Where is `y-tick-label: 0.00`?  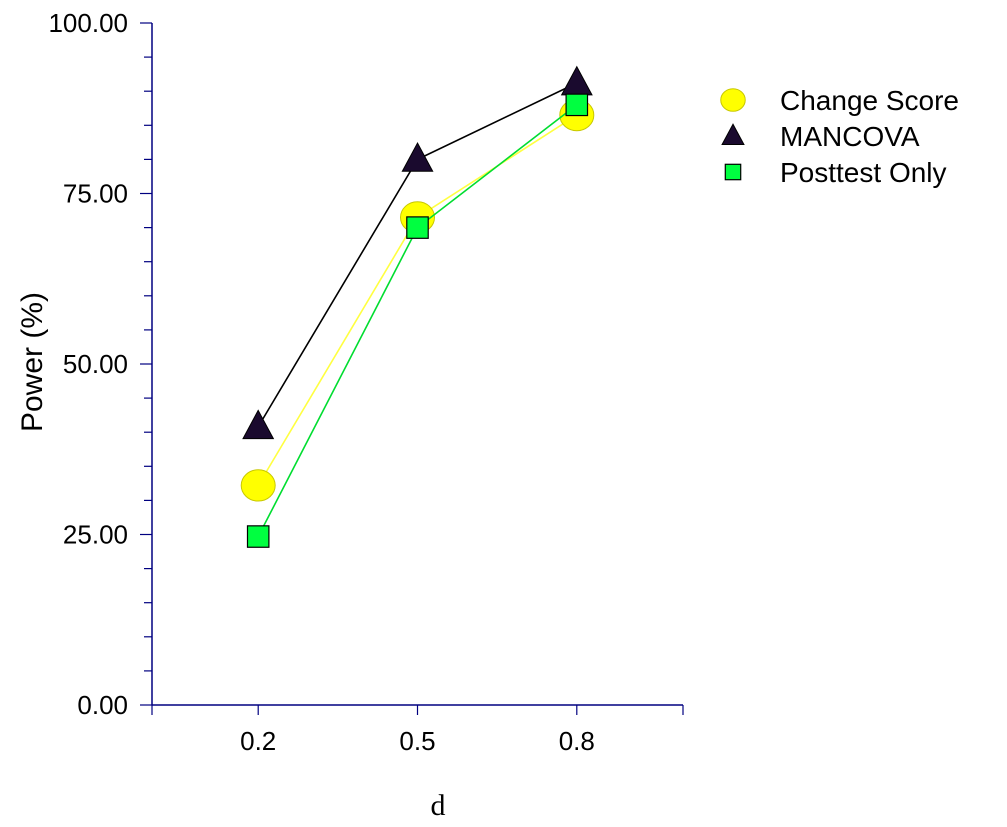
y-tick-label: 0.00 is located at coordinates (102, 705).